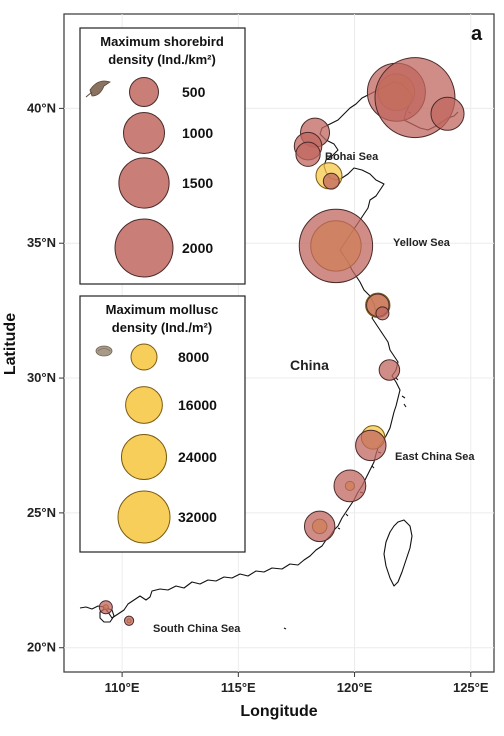 The width and height of the screenshot is (504, 736). I want to click on site-11-shorebird-bubble, so click(382, 313).